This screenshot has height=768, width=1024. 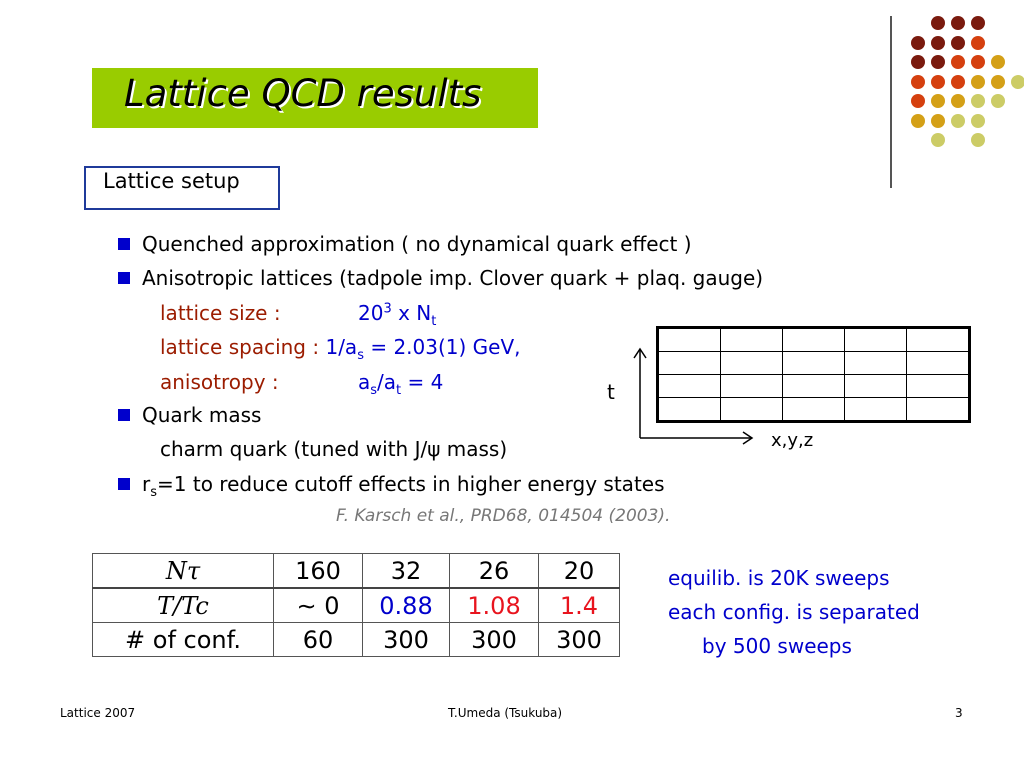 I want to click on note-separated: each config. is separated, so click(x=794, y=612).